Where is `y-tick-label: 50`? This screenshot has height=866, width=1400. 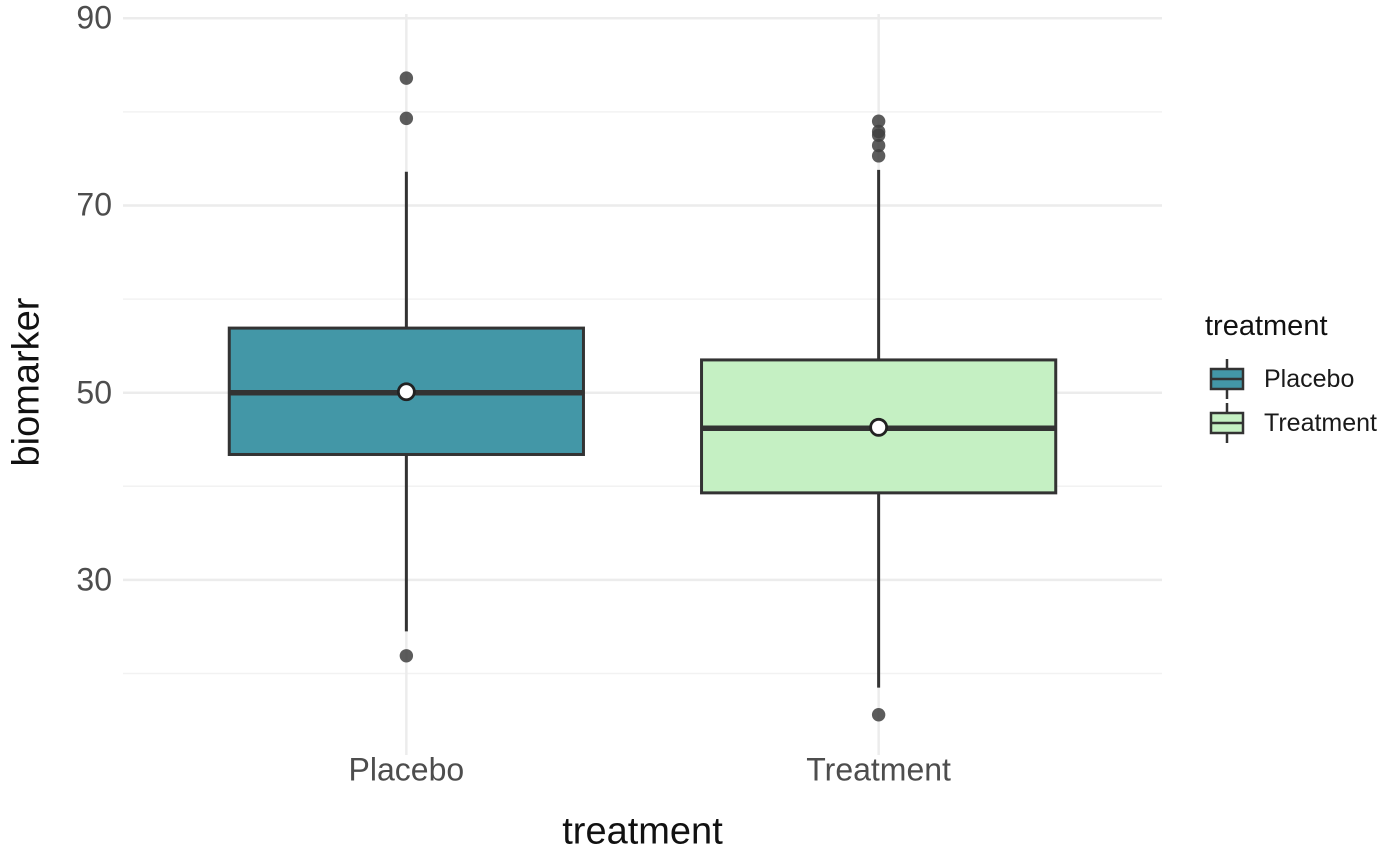
y-tick-label: 50 is located at coordinates (94, 392).